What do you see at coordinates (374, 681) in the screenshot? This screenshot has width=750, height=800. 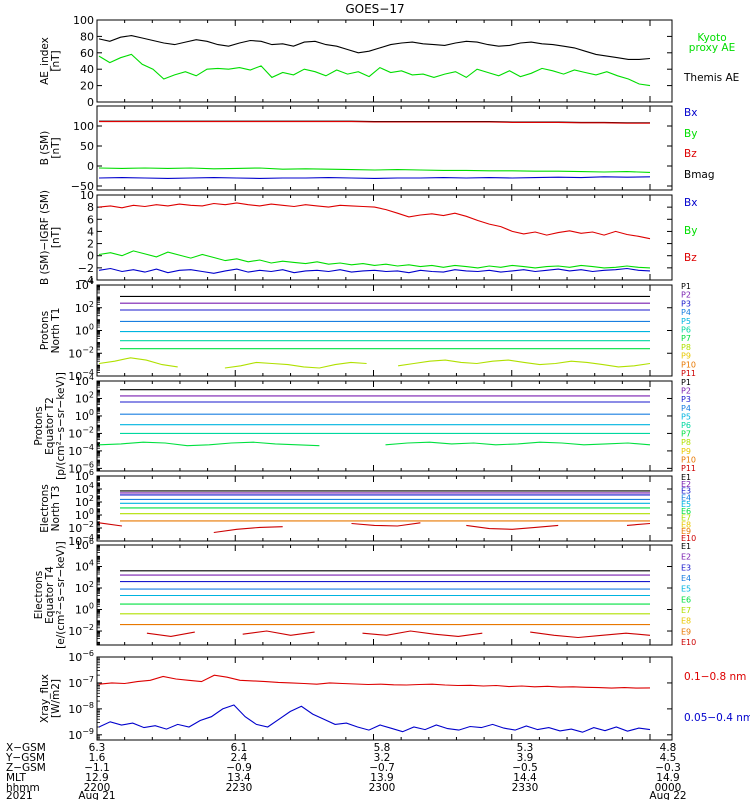 I see `series-line-0-1-0-8-nm` at bounding box center [374, 681].